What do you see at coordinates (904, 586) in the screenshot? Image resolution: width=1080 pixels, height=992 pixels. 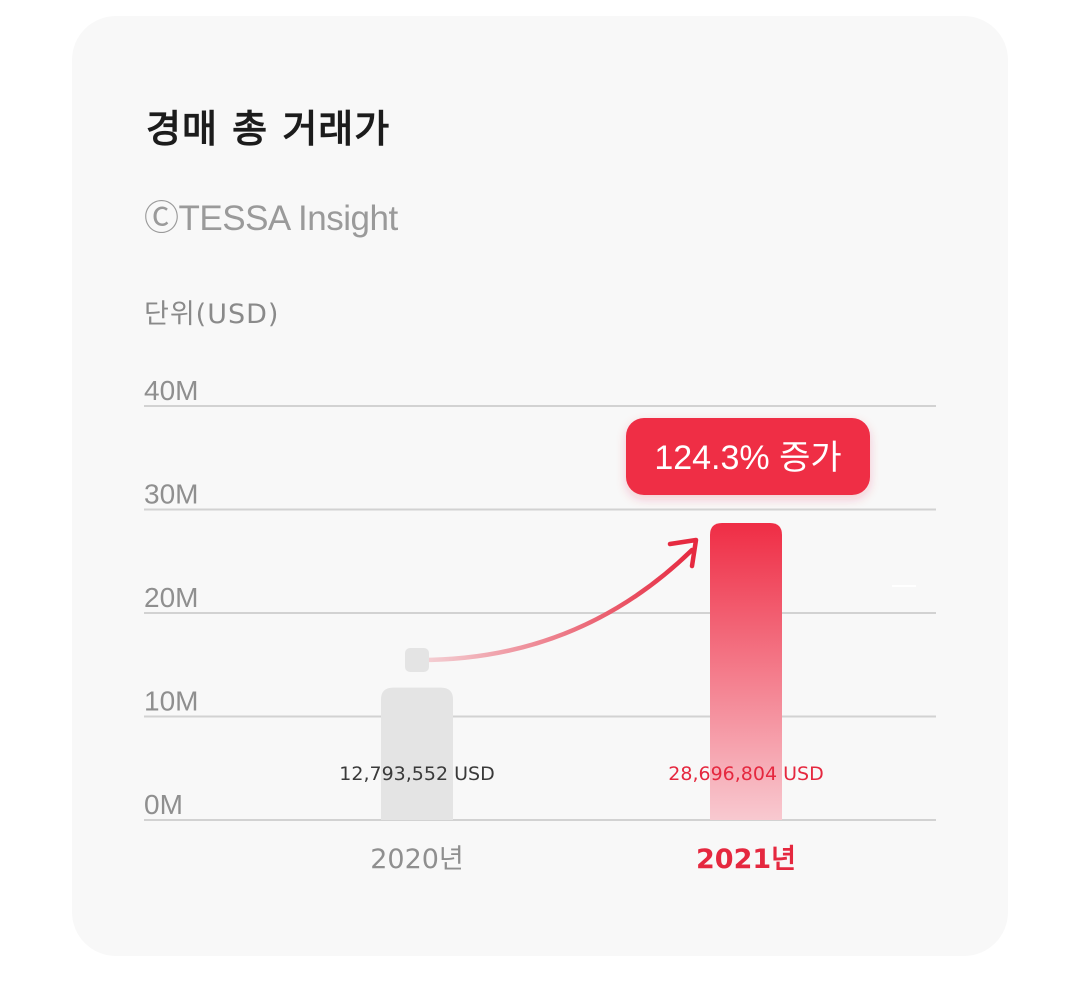 I see `decorative-dash` at bounding box center [904, 586].